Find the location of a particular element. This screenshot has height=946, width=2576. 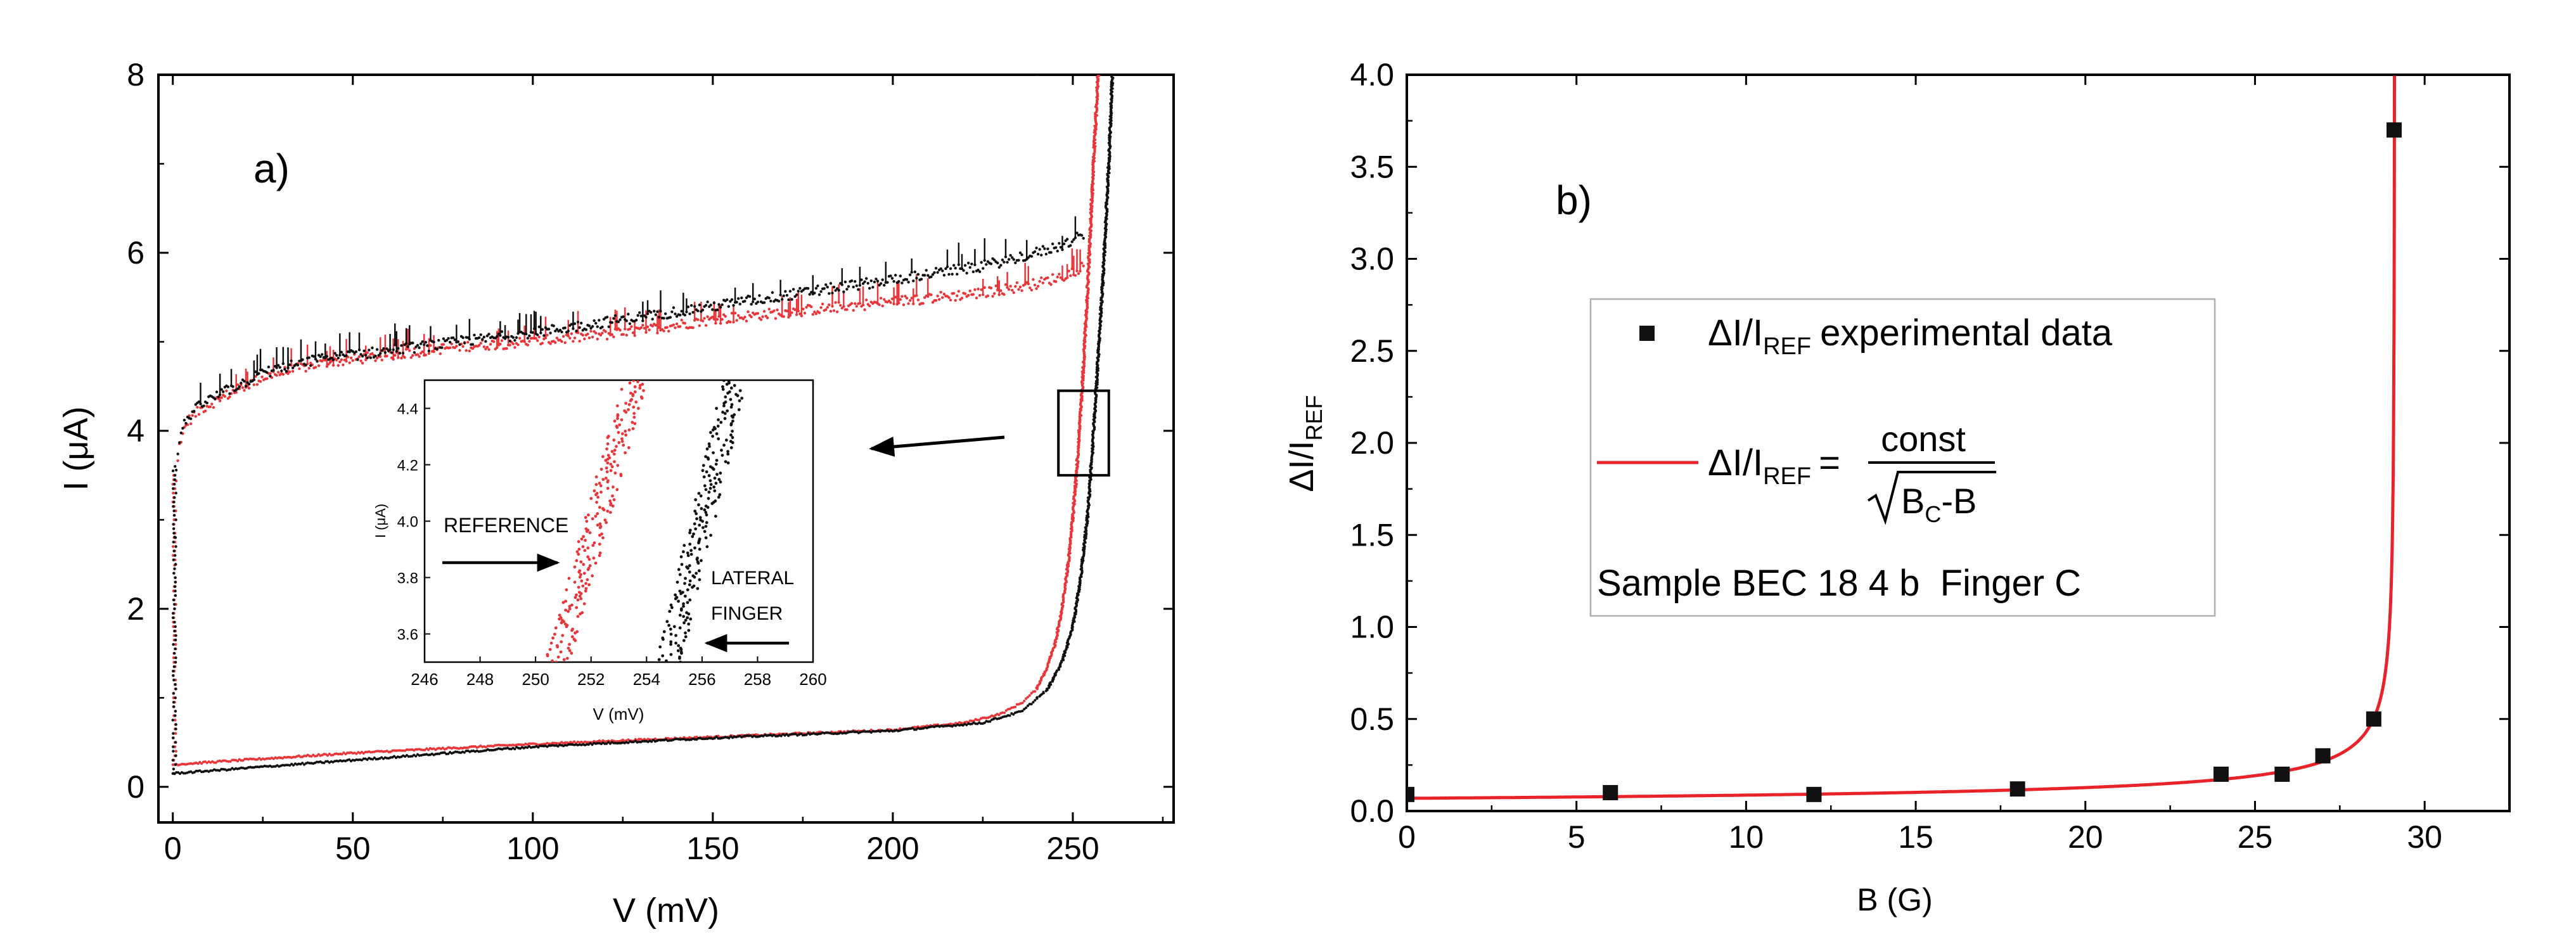

inset-axis-ticks: 246 248 250 252 254 256 258 260 3.6 3.8 4.0 4.2 4.4 is located at coordinates (612, 545).